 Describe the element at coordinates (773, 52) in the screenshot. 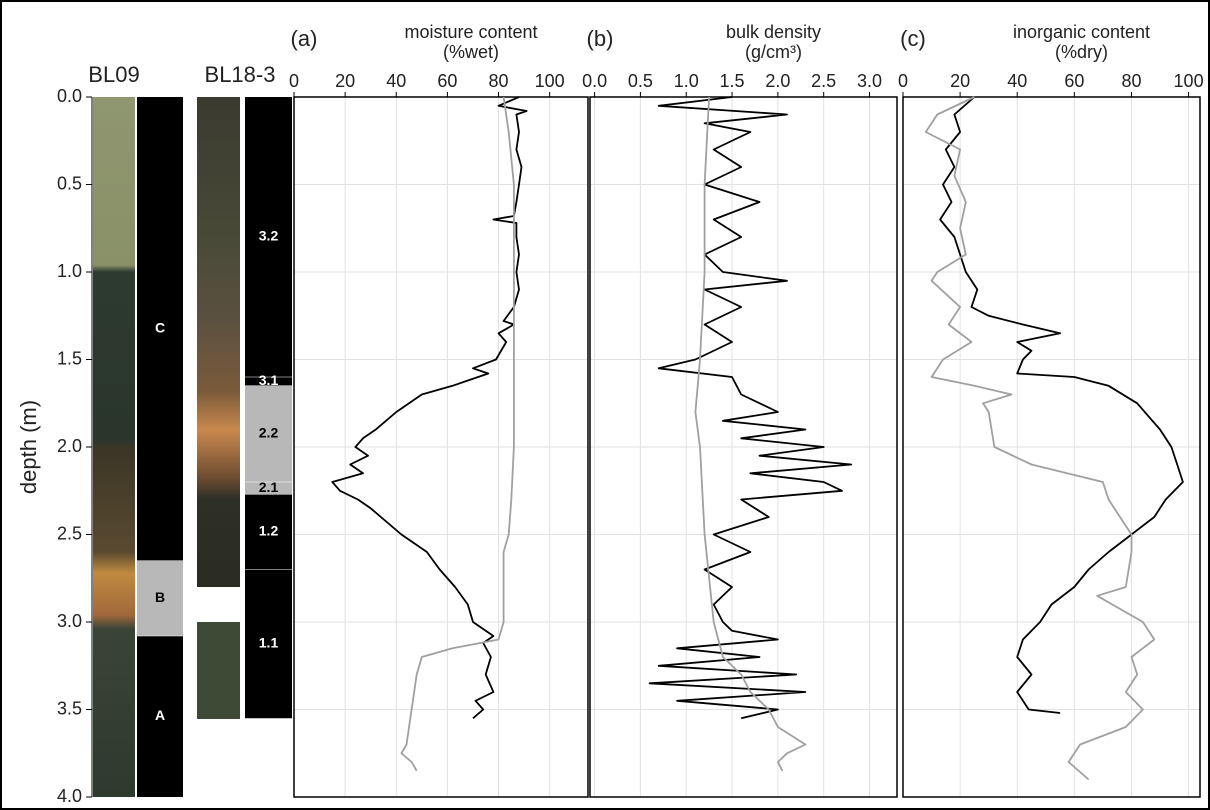

I see `panel-subtitle: (g/cm³)` at that location.